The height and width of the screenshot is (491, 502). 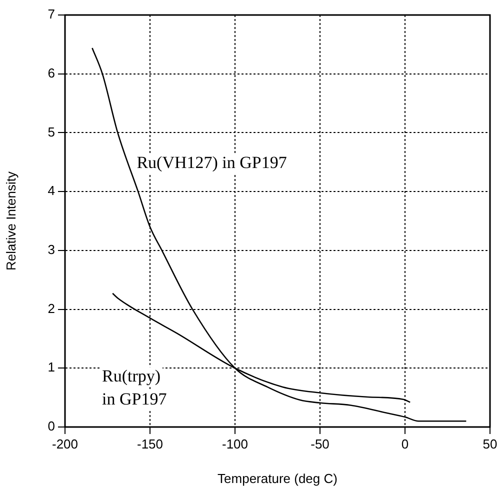 I want to click on x-tick-label: -50, so click(x=320, y=444).